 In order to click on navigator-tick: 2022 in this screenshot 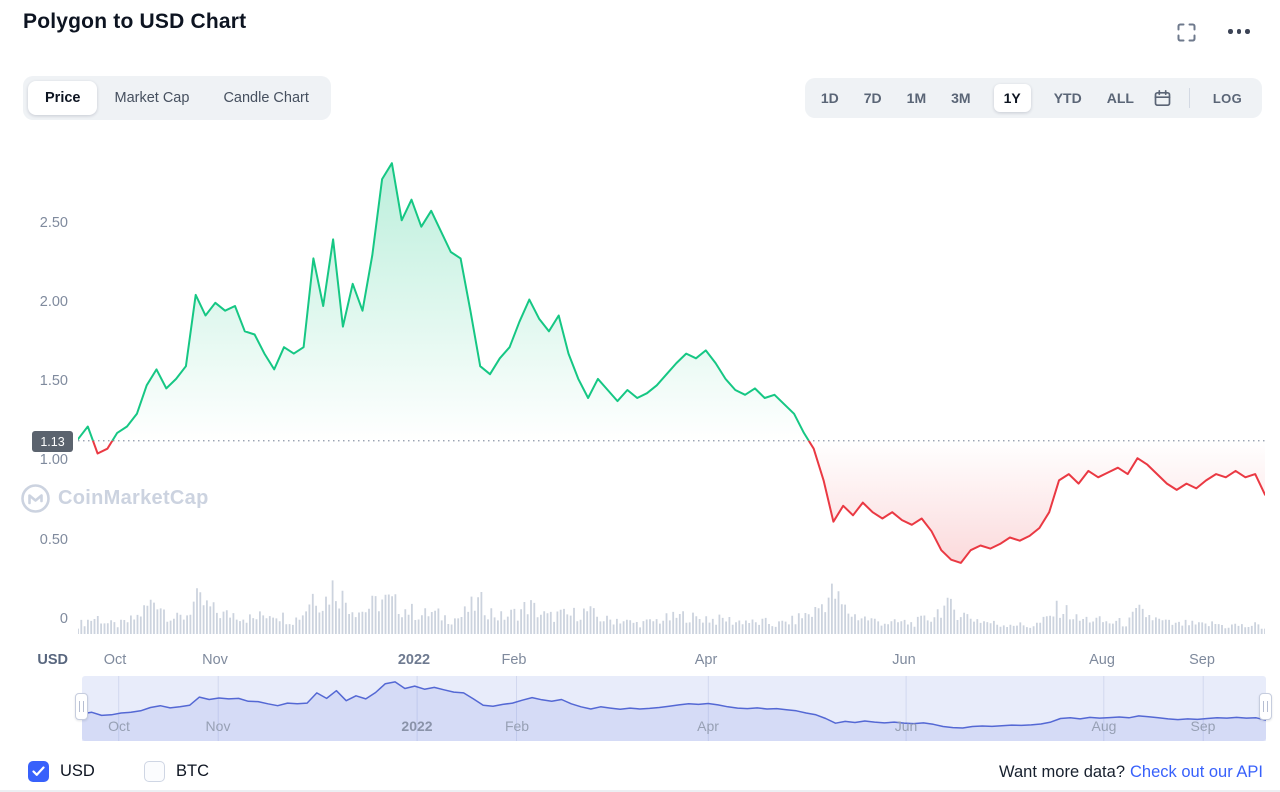, I will do `click(417, 726)`.